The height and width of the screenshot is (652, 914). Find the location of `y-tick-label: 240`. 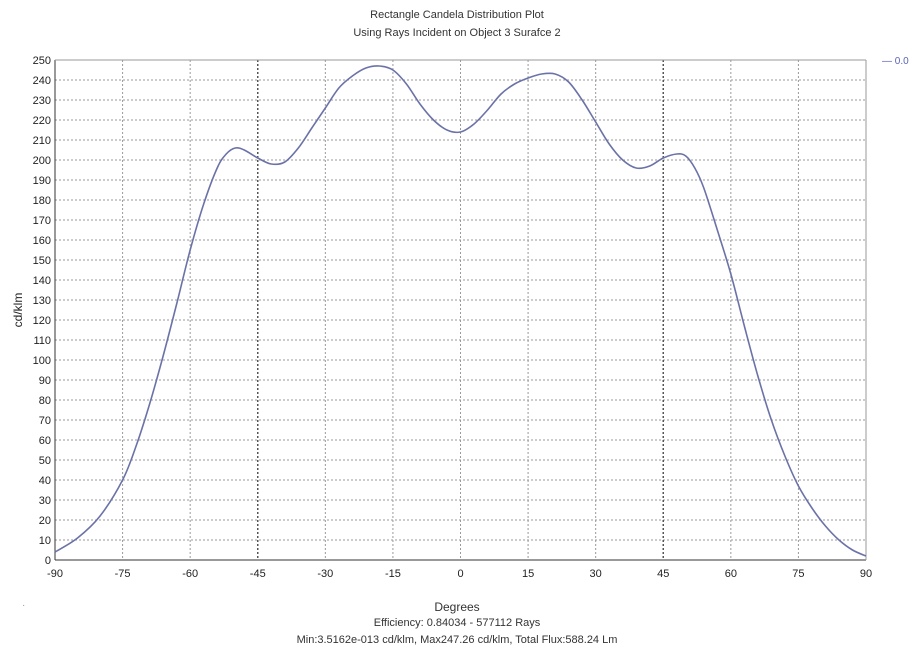

y-tick-label: 240 is located at coordinates (42, 81).